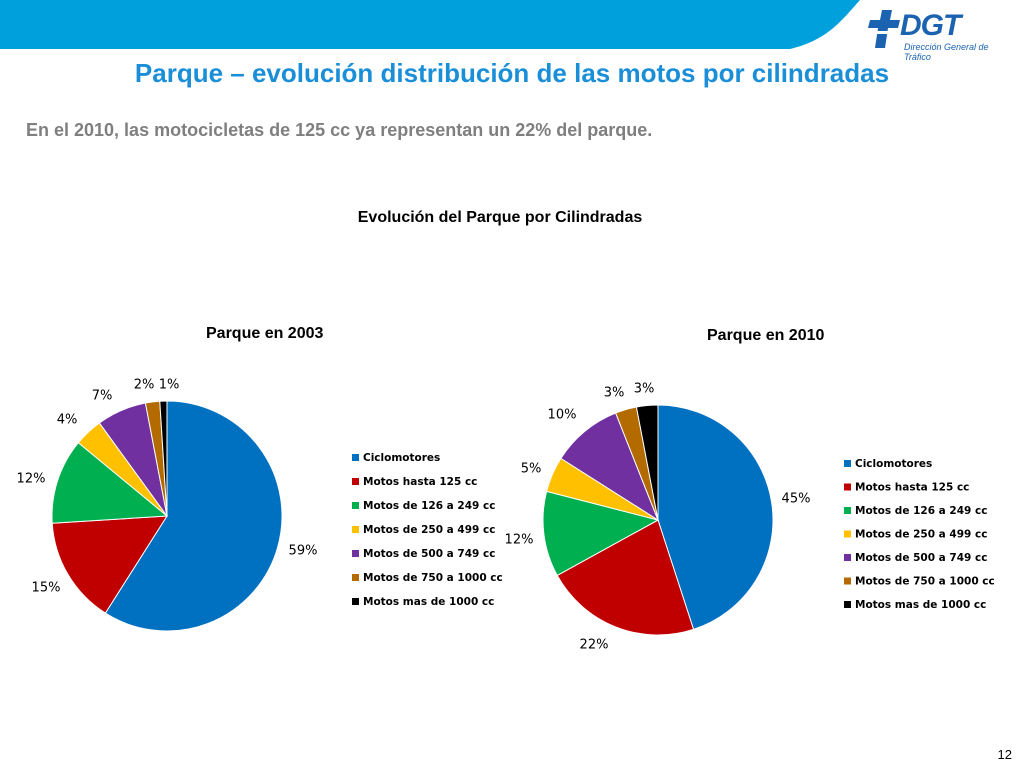 The height and width of the screenshot is (768, 1024). I want to click on pie-2010-title: Parque en 2010, so click(766, 335).